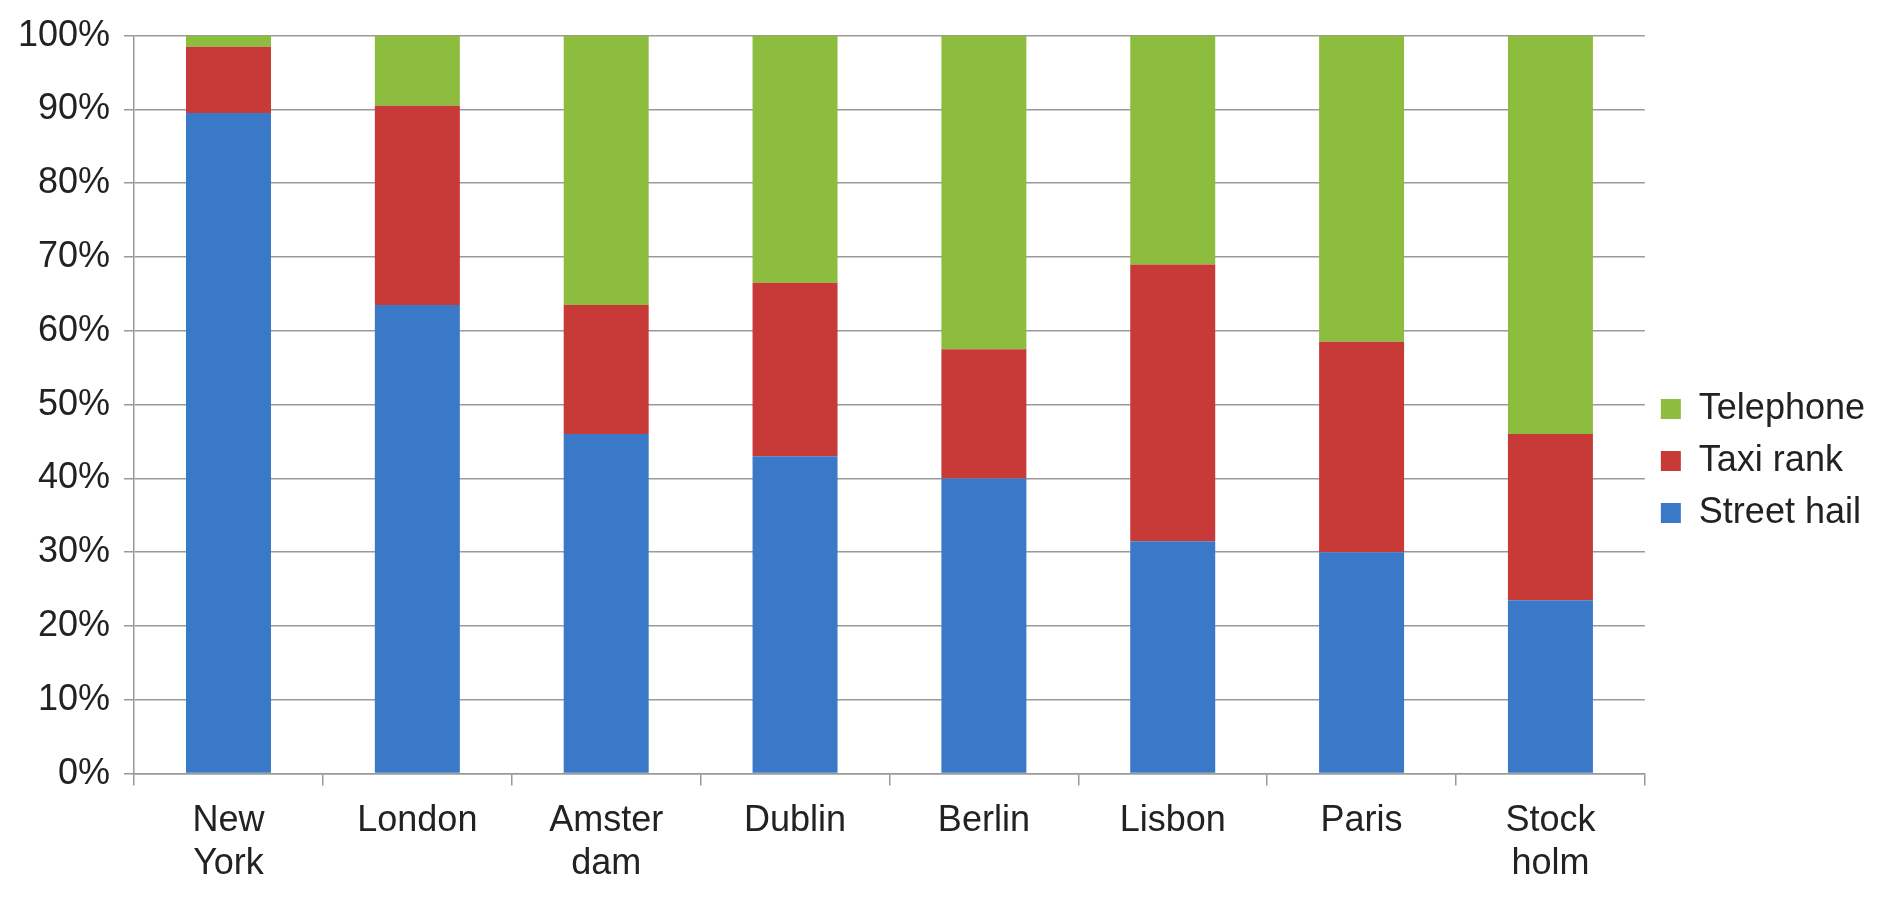 The width and height of the screenshot is (1885, 904). Describe the element at coordinates (74, 476) in the screenshot. I see `y-tick-label: 40%` at that location.